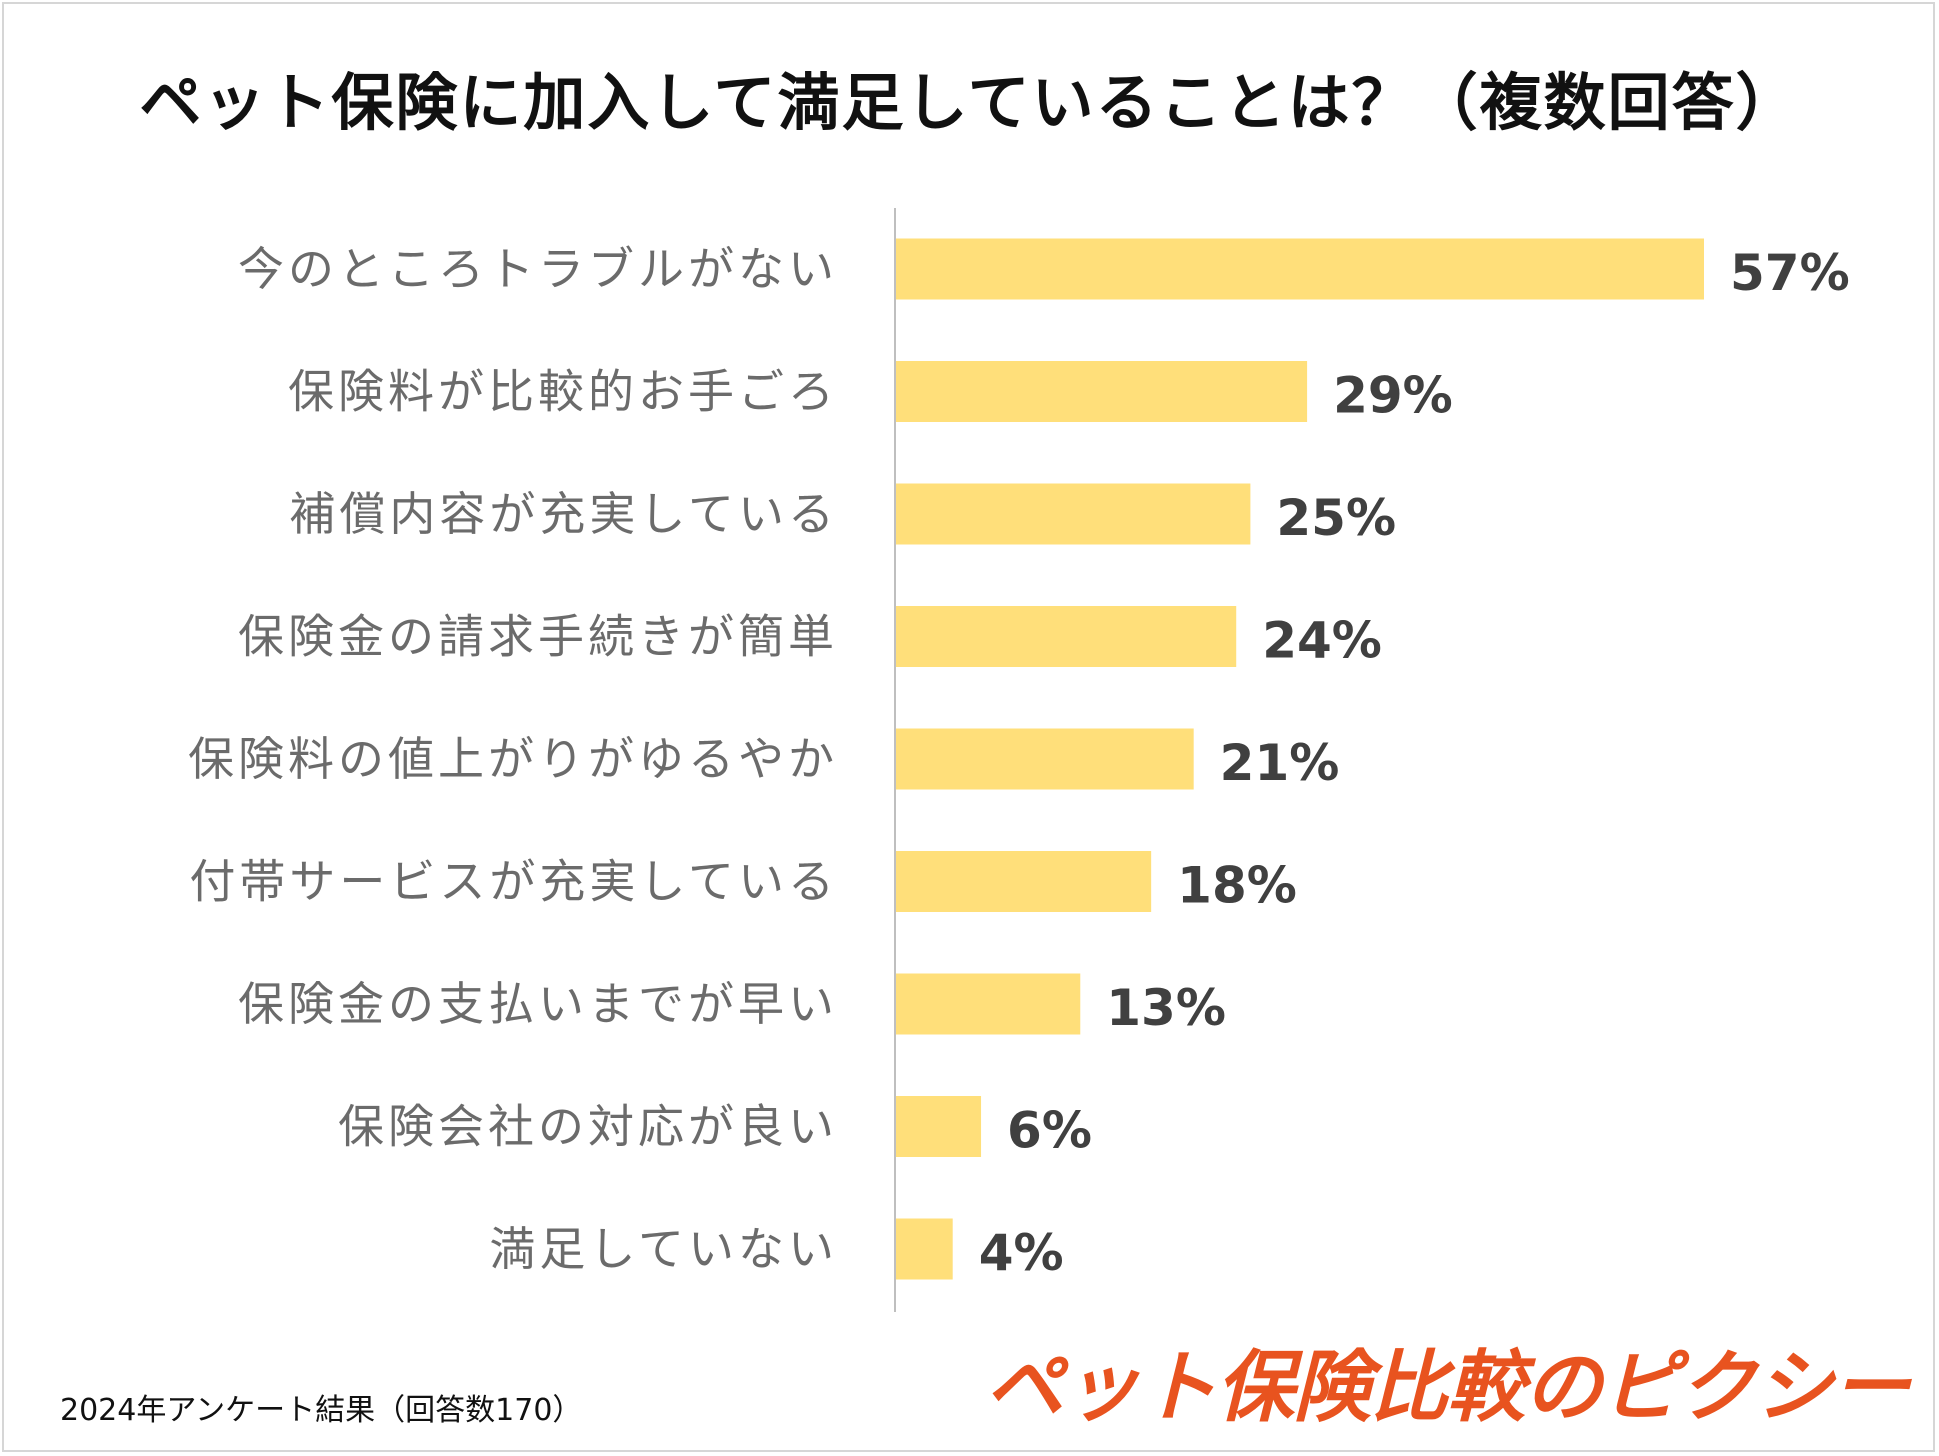 The width and height of the screenshot is (1939, 1456). What do you see at coordinates (1393, 396) in the screenshot?
I see `value-label: 29%` at bounding box center [1393, 396].